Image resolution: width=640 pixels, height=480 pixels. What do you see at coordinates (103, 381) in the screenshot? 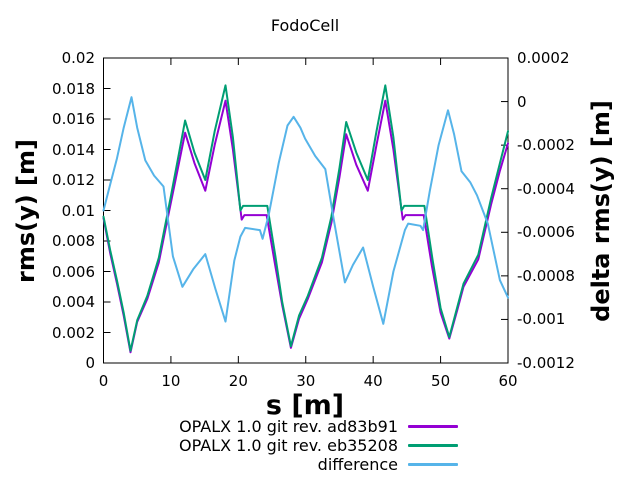
I see `x-tick-label: 0` at bounding box center [103, 381].